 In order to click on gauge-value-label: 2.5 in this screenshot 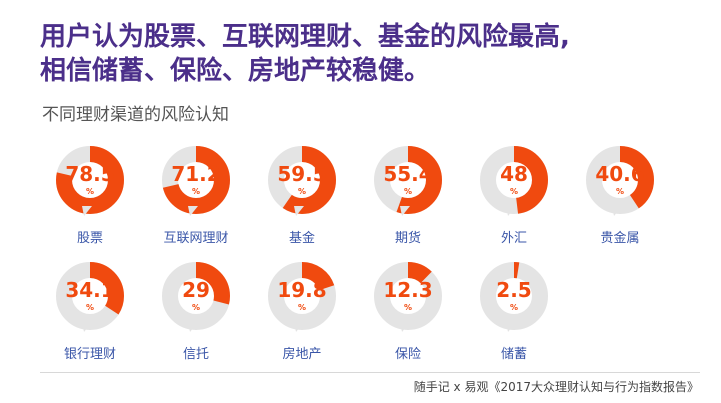, I will do `click(513, 290)`.